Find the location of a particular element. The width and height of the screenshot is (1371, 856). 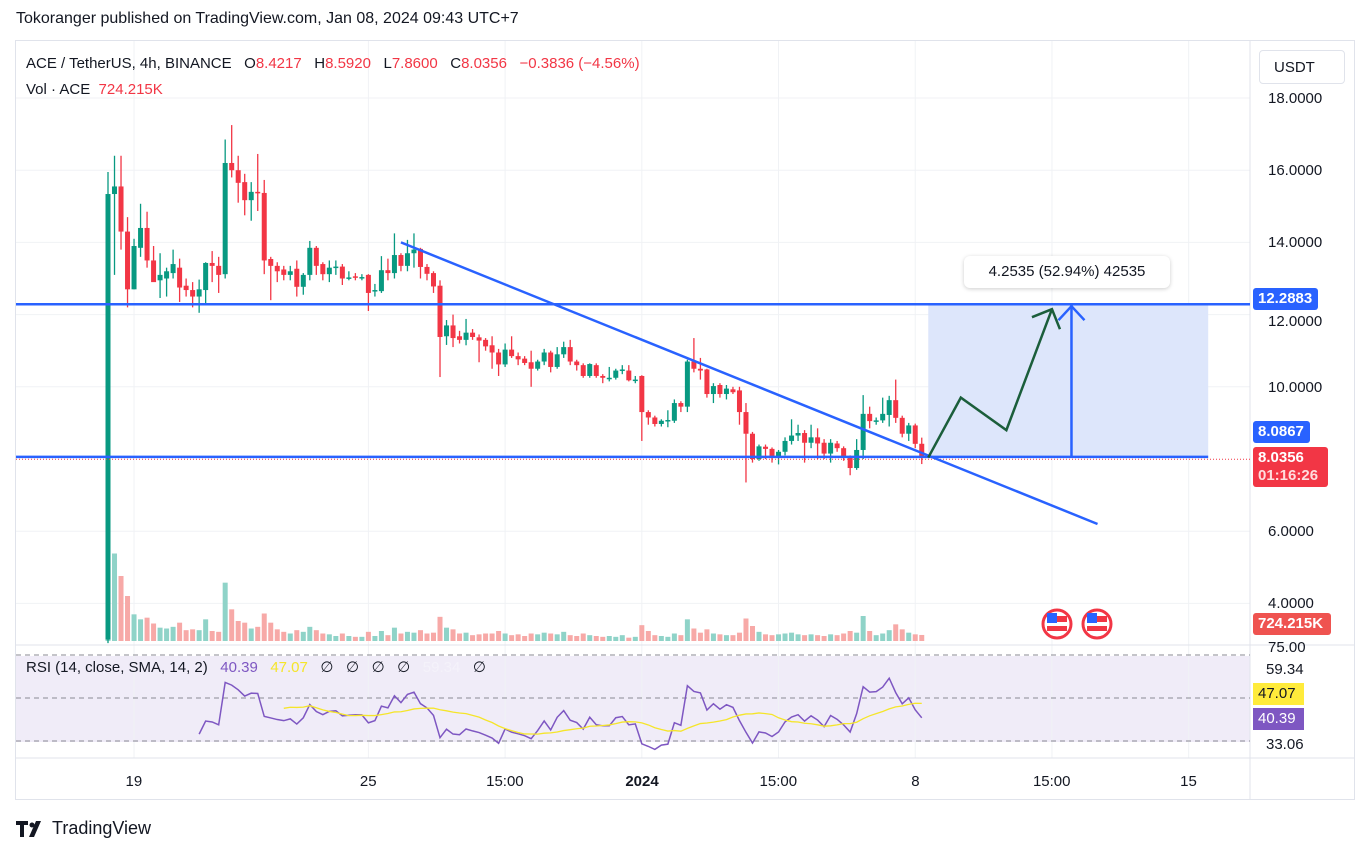

time-tick: 2024 is located at coordinates (642, 781).